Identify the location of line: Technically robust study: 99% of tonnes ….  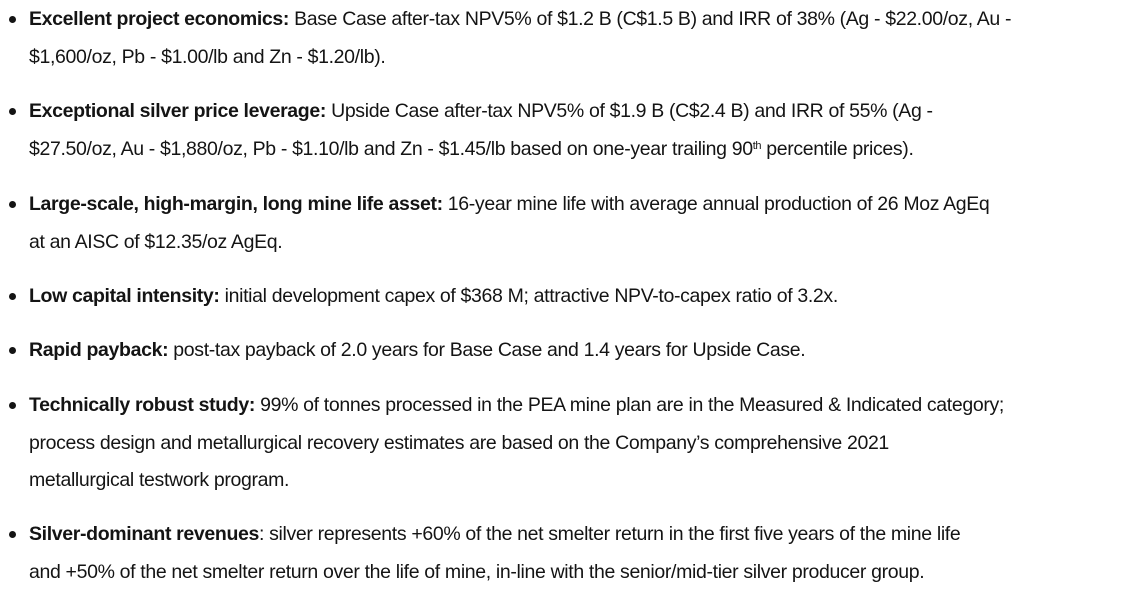
(516, 406).